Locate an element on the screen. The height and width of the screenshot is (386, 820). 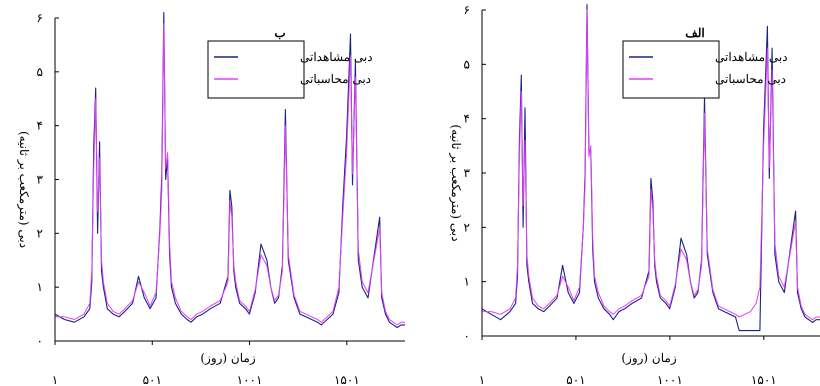
panel-alef-x-tick-label: ۱۵۰۱ is located at coordinates (764, 379).